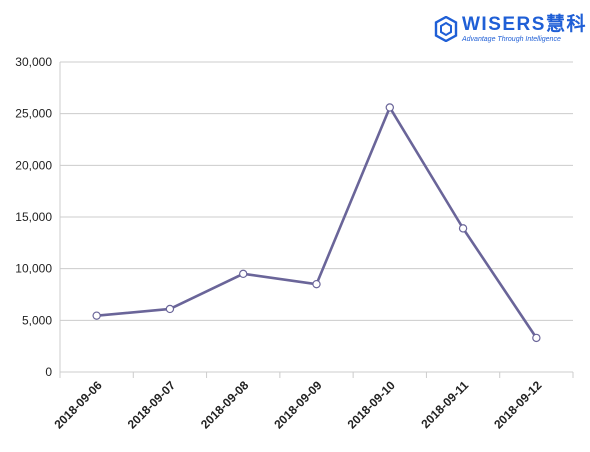  Describe the element at coordinates (444, 404) in the screenshot. I see `x-tick-label: 2018-09-11` at that location.